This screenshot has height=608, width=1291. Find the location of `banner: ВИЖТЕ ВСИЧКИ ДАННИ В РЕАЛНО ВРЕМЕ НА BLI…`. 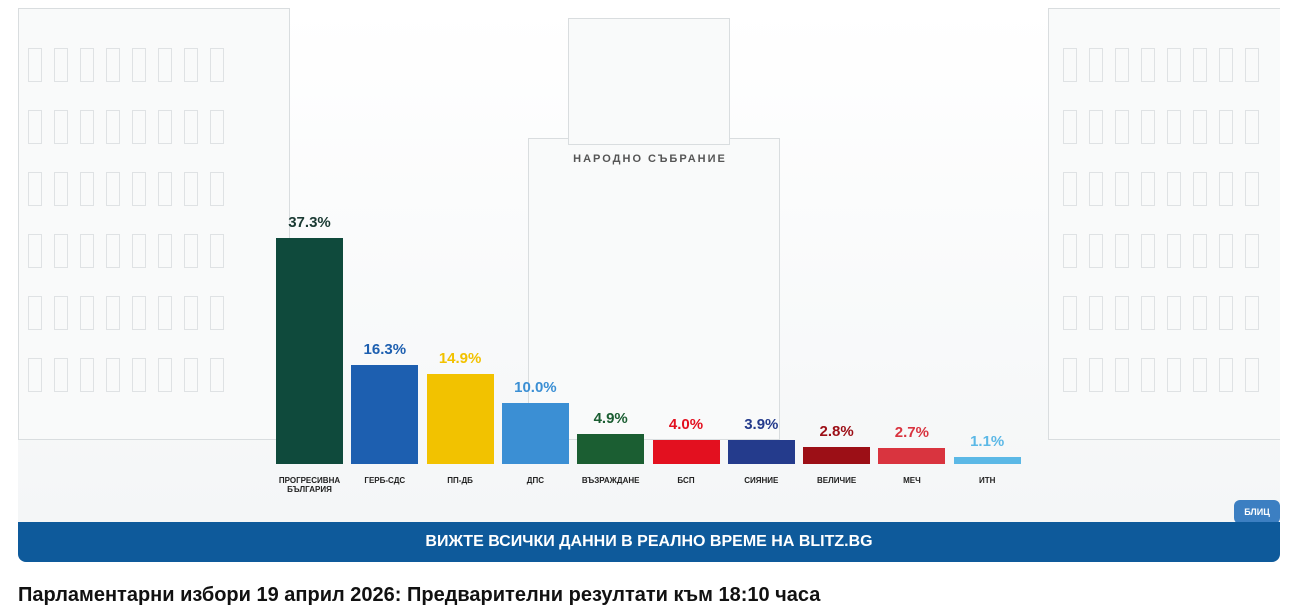

banner: ВИЖТЕ ВСИЧКИ ДАННИ В РЕАЛНО ВРЕМЕ НА BLI… is located at coordinates (649, 542).